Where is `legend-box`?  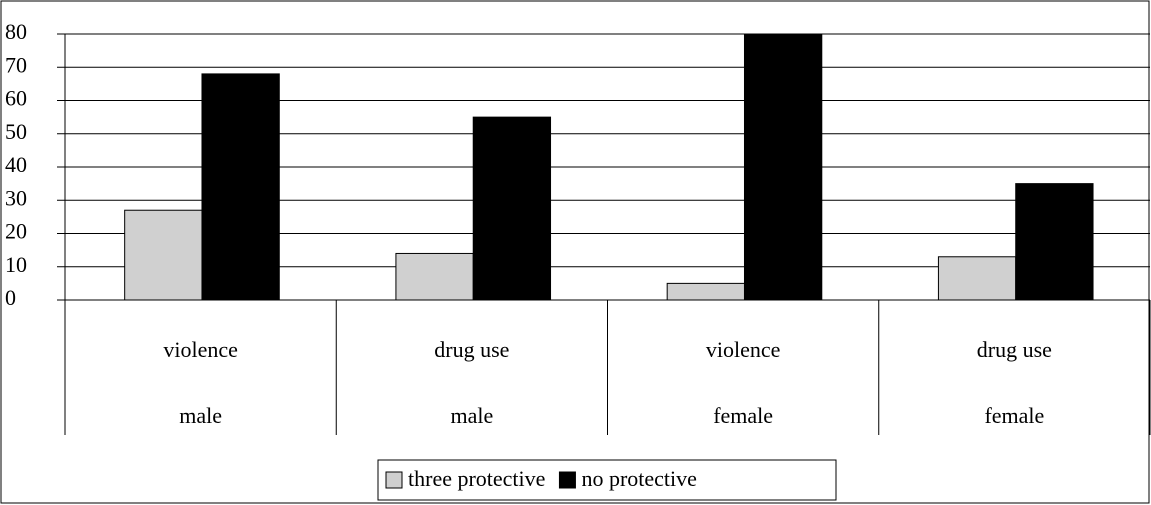 legend-box is located at coordinates (607, 480).